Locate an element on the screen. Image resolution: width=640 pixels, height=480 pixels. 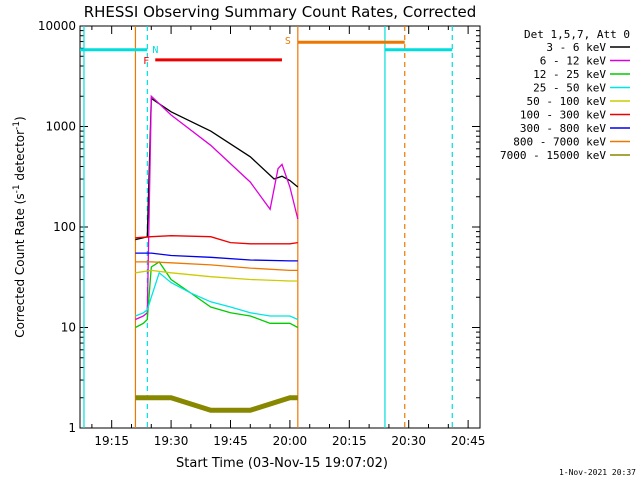
legend-header: Det 1,5,7, Att 0 is located at coordinates (577, 34).